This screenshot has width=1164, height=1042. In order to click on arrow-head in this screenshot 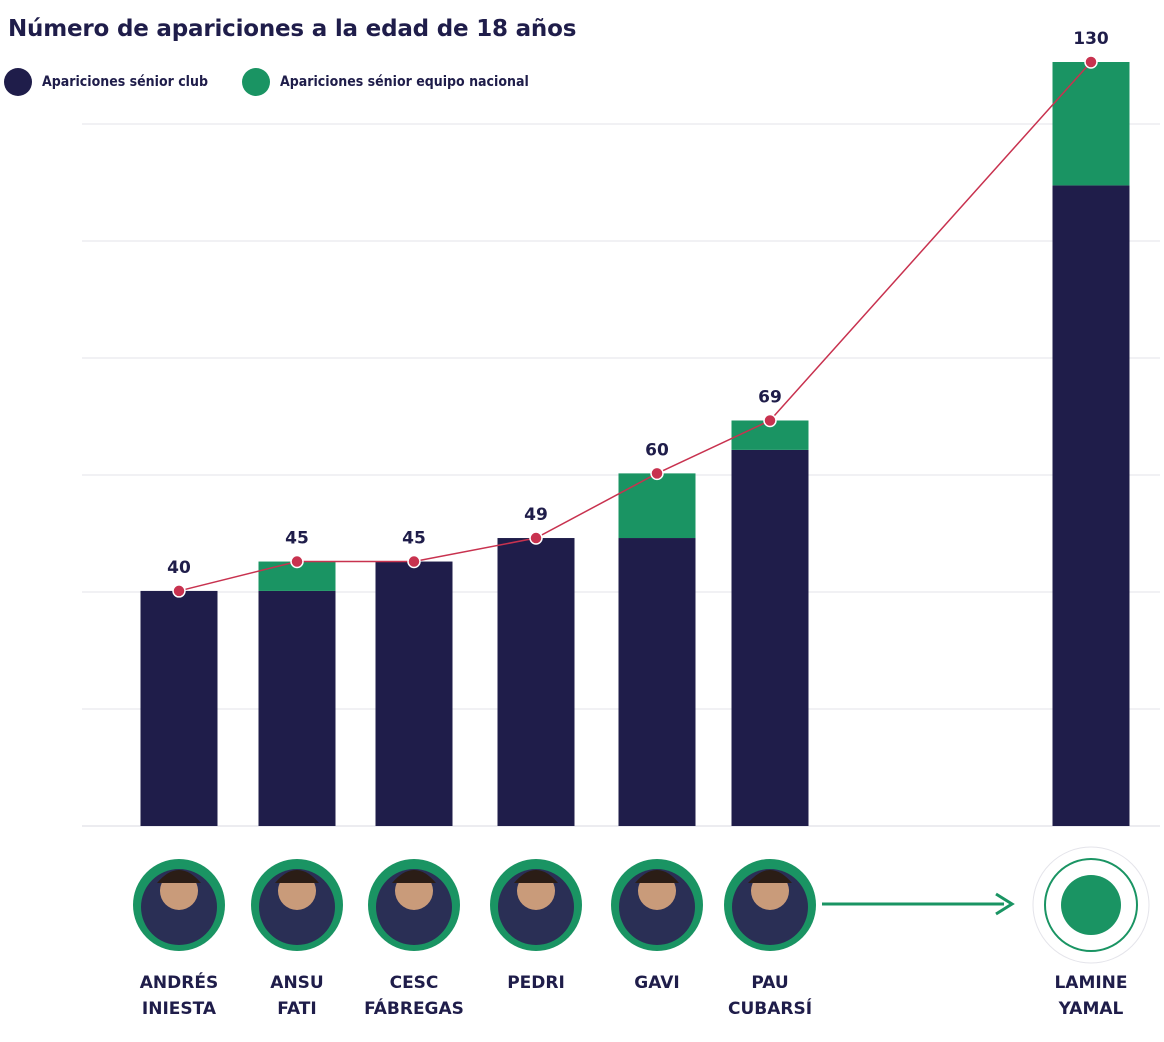, I will do `click(1005, 904)`.